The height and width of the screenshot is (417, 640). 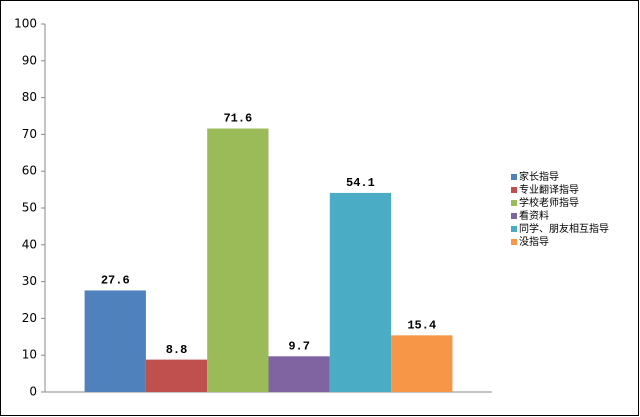 What do you see at coordinates (29, 355) in the screenshot?
I see `y-tick-label: 10` at bounding box center [29, 355].